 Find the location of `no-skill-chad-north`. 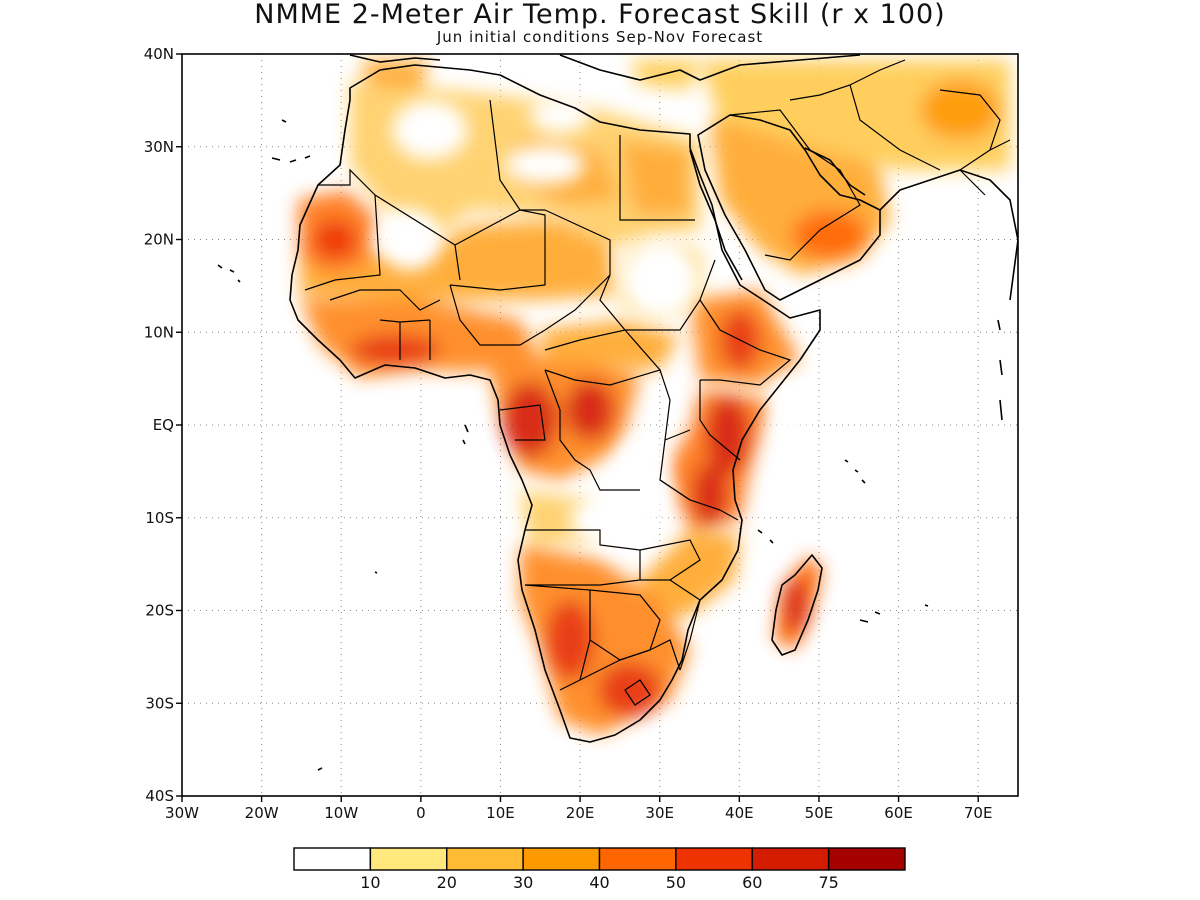

no-skill-chad-north is located at coordinates (560, 115).